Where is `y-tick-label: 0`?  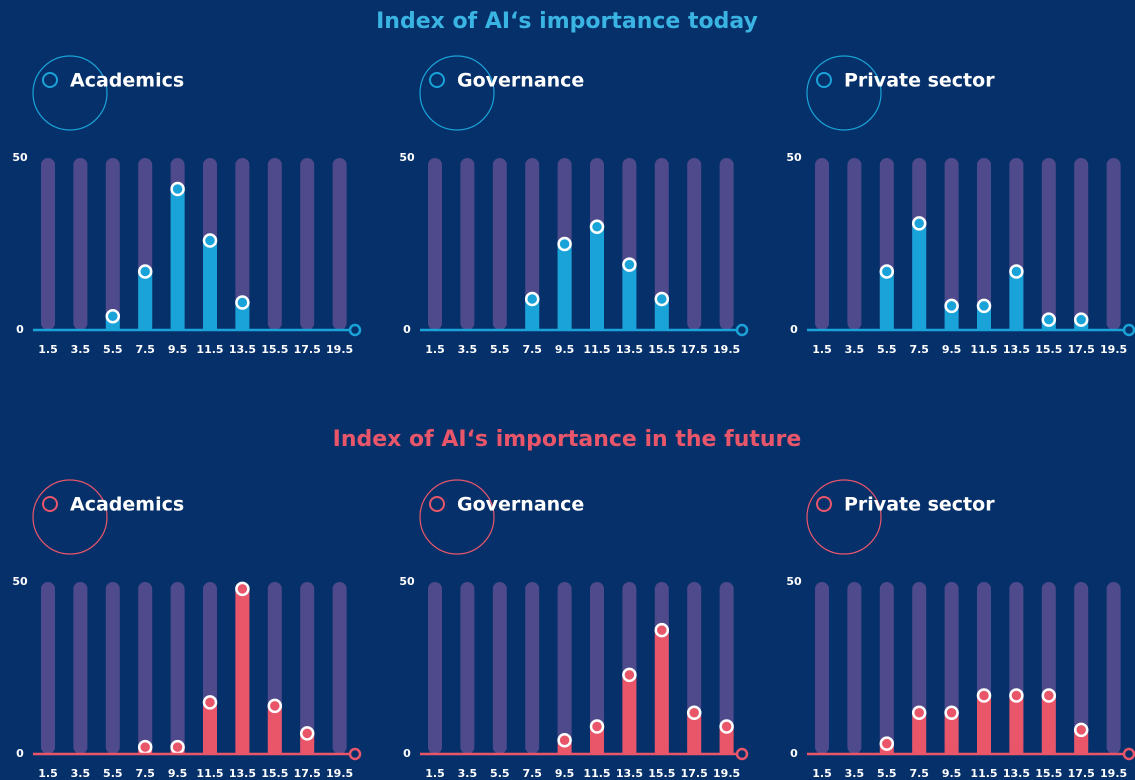
y-tick-label: 0 is located at coordinates (407, 753).